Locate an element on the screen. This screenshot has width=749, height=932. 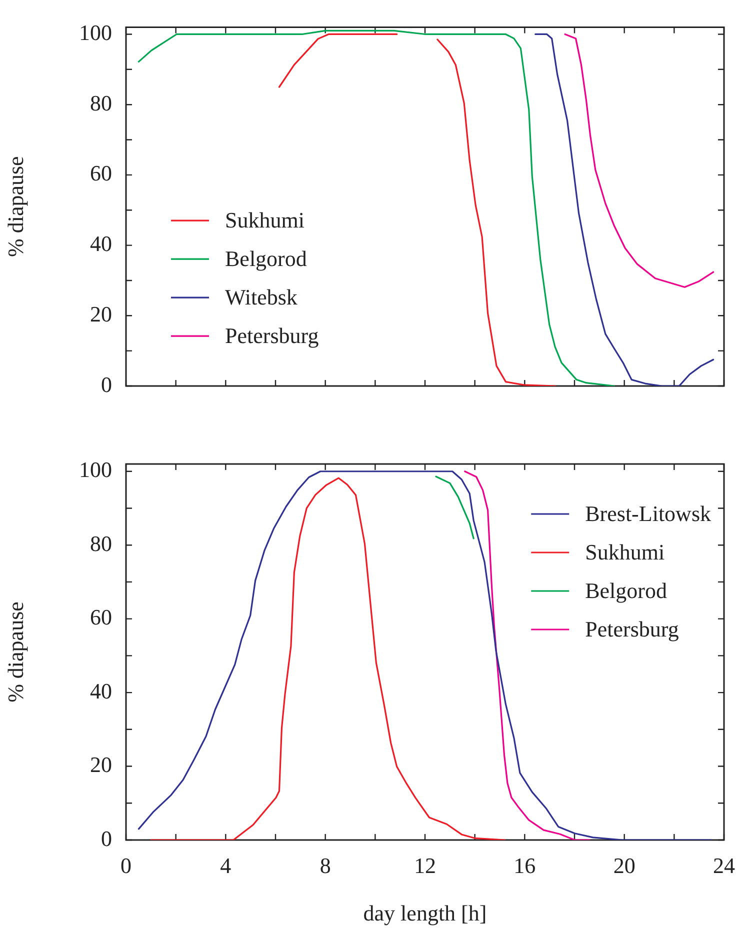
x-tick-label: 4 is located at coordinates (226, 865).